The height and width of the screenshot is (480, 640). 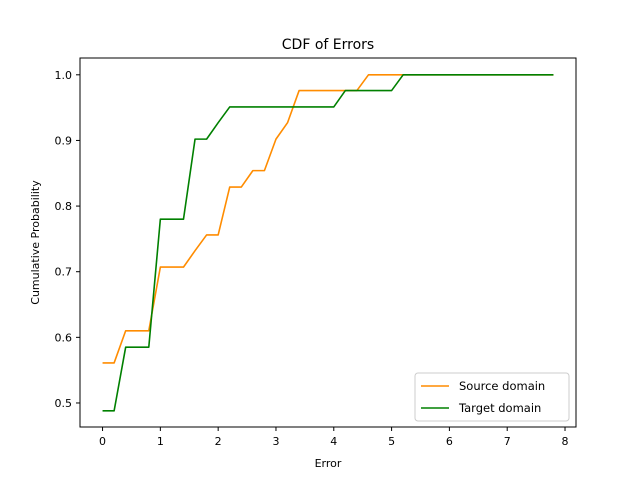 I want to click on x-tick-label: 0, so click(x=102, y=441).